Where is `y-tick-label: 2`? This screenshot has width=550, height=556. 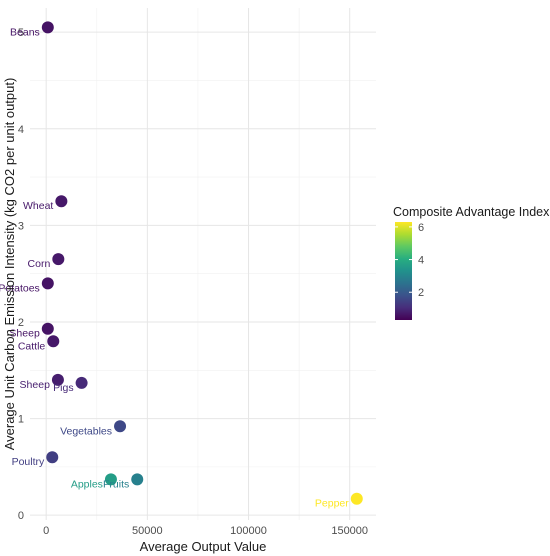
y-tick-label: 2 is located at coordinates (21, 323).